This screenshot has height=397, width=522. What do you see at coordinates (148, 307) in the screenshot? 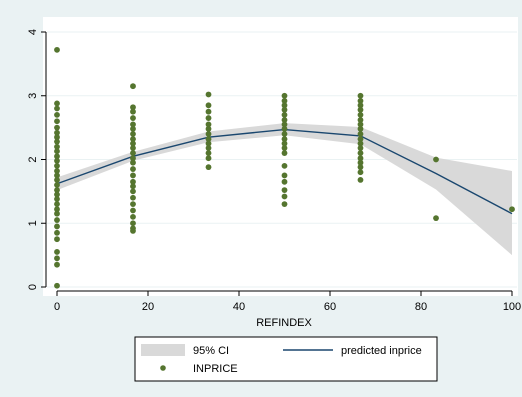
I see `x-tick-label: 20` at bounding box center [148, 307].